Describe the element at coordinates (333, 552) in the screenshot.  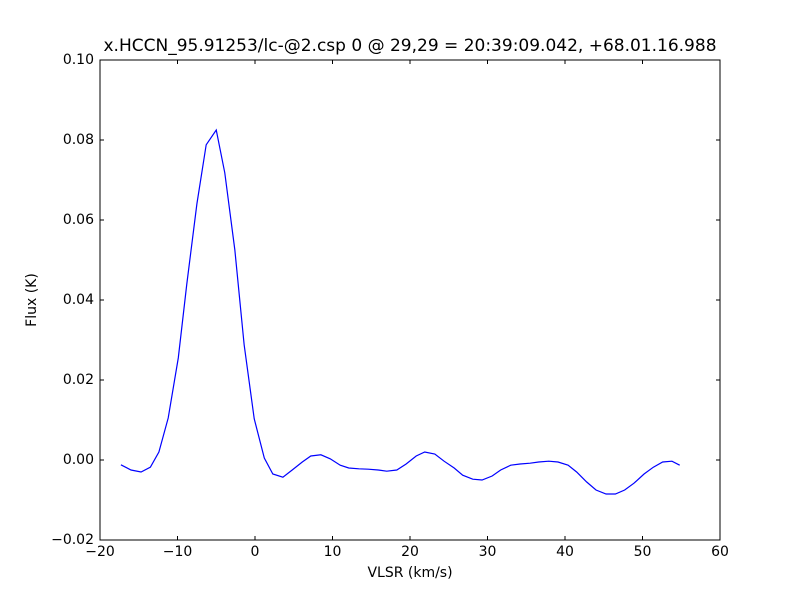
I see `x-tick-label: 10` at that location.